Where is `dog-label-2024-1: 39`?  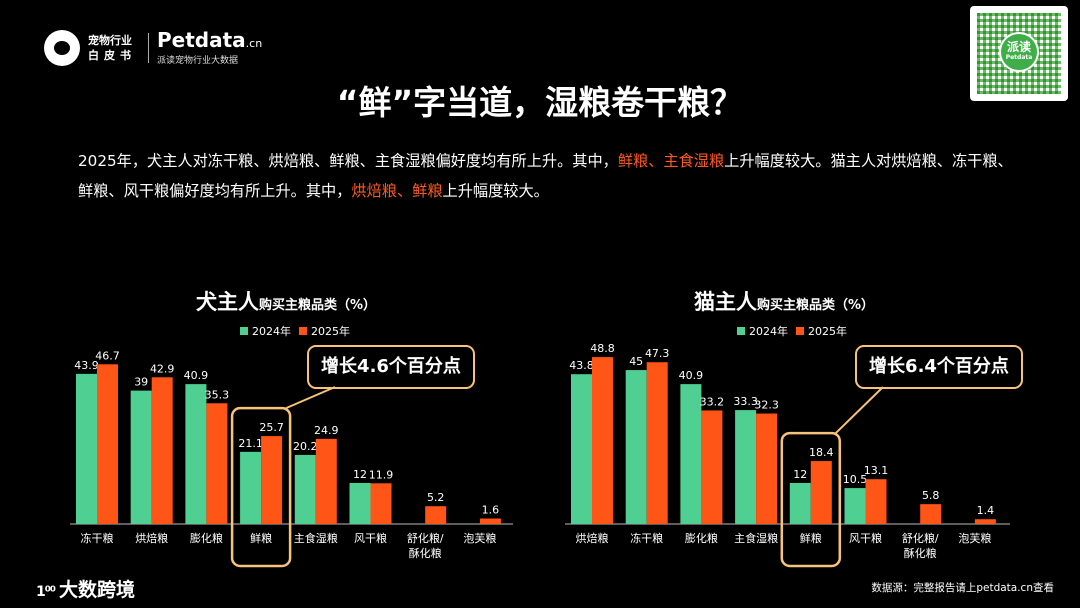
dog-label-2024-1: 39 is located at coordinates (141, 382).